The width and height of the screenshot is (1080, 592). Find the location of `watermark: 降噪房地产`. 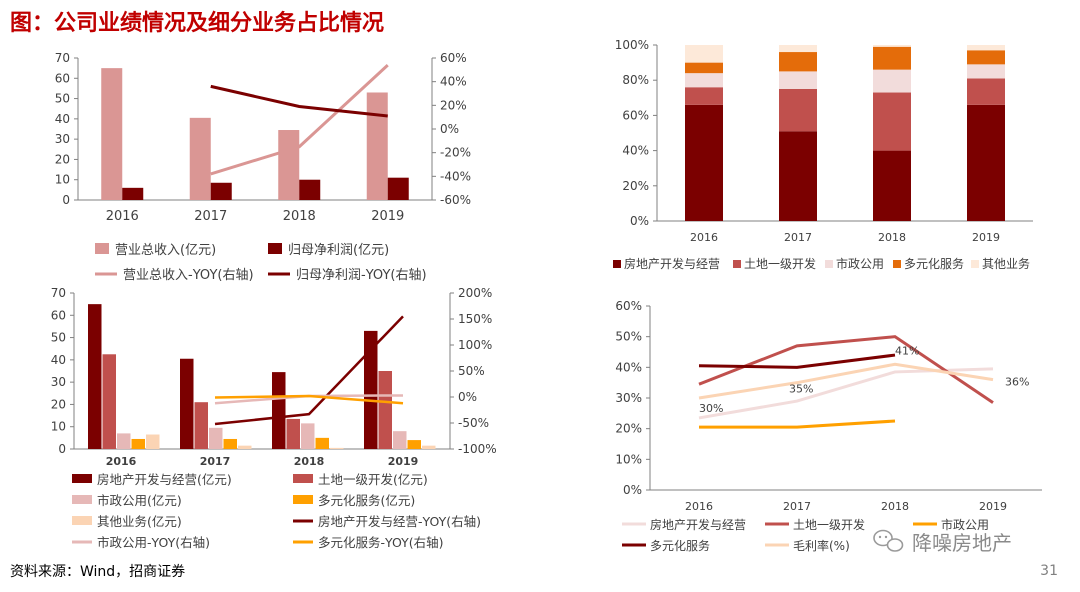

watermark: 降噪房地产 is located at coordinates (942, 542).